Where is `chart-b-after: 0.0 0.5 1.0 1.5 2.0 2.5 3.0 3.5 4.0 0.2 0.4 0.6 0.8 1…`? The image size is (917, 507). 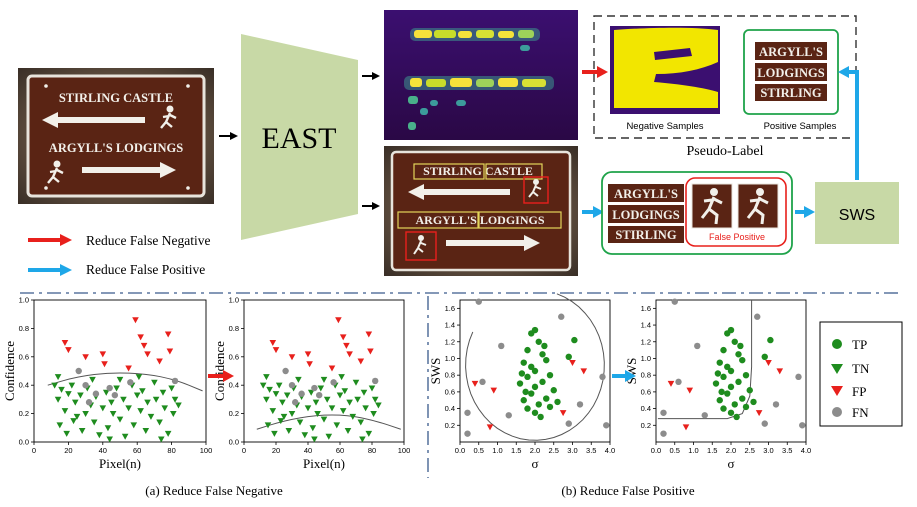 chart-b-after: 0.0 0.5 1.0 1.5 2.0 2.5 3.0 3.5 4.0 0.2 0.4 0.6 0.8 1… is located at coordinates (717, 384).